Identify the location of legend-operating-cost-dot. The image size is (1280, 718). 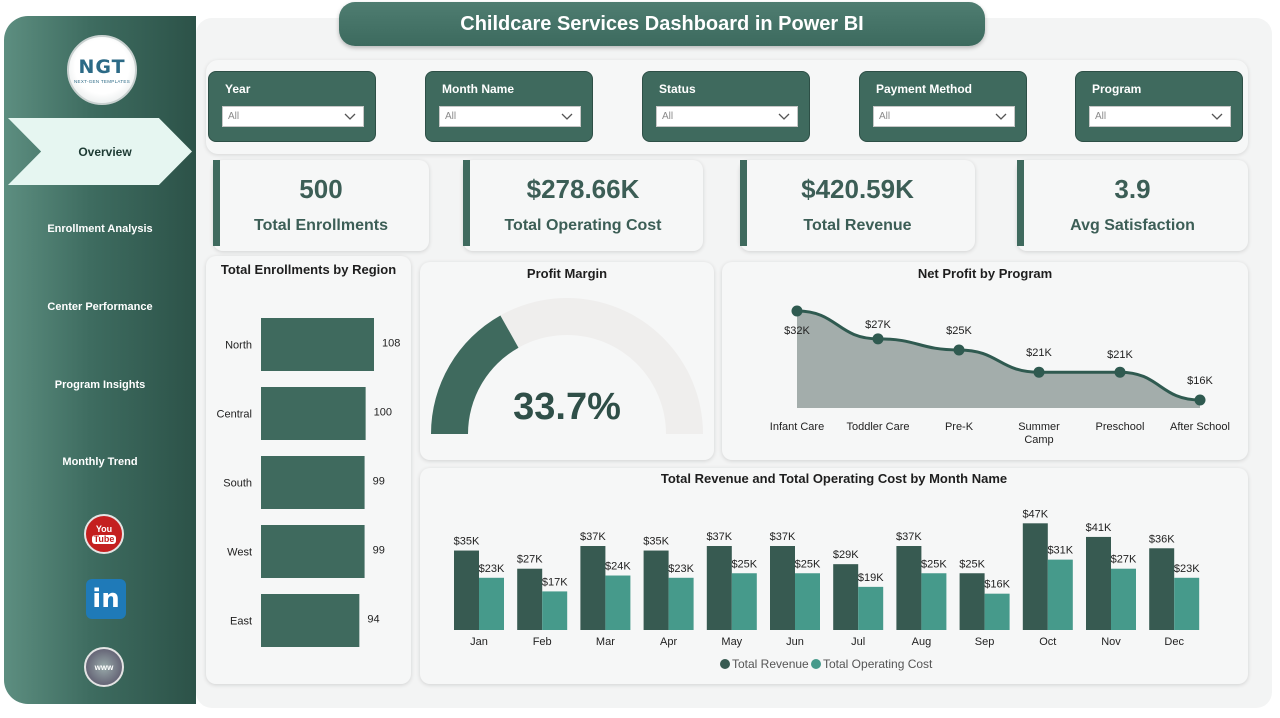
(816, 664).